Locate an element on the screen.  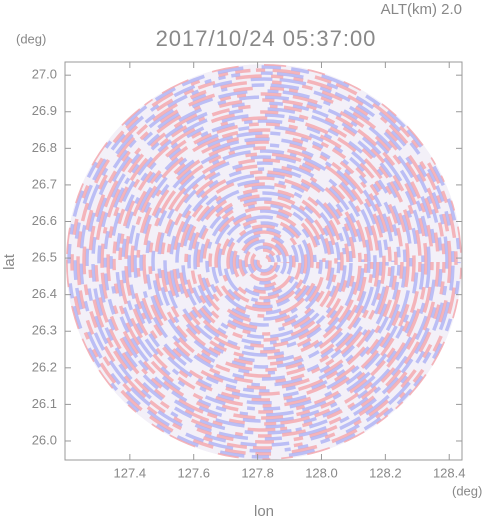
x-tick-label: 128.0 is located at coordinates (321, 472).